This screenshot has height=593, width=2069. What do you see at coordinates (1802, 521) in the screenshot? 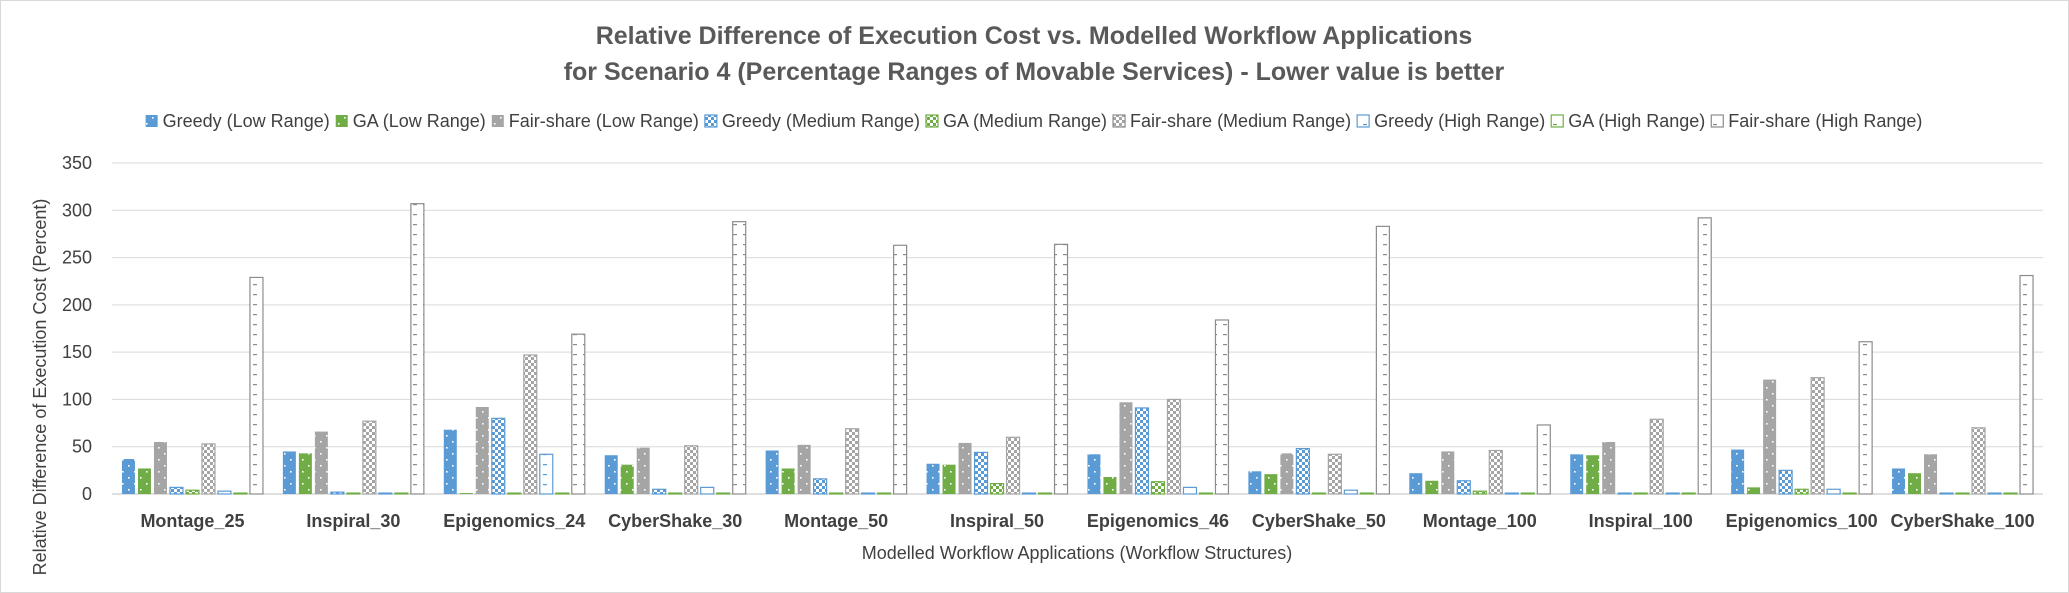
I see `x-tick-label: Epigenomics_100` at bounding box center [1802, 521].